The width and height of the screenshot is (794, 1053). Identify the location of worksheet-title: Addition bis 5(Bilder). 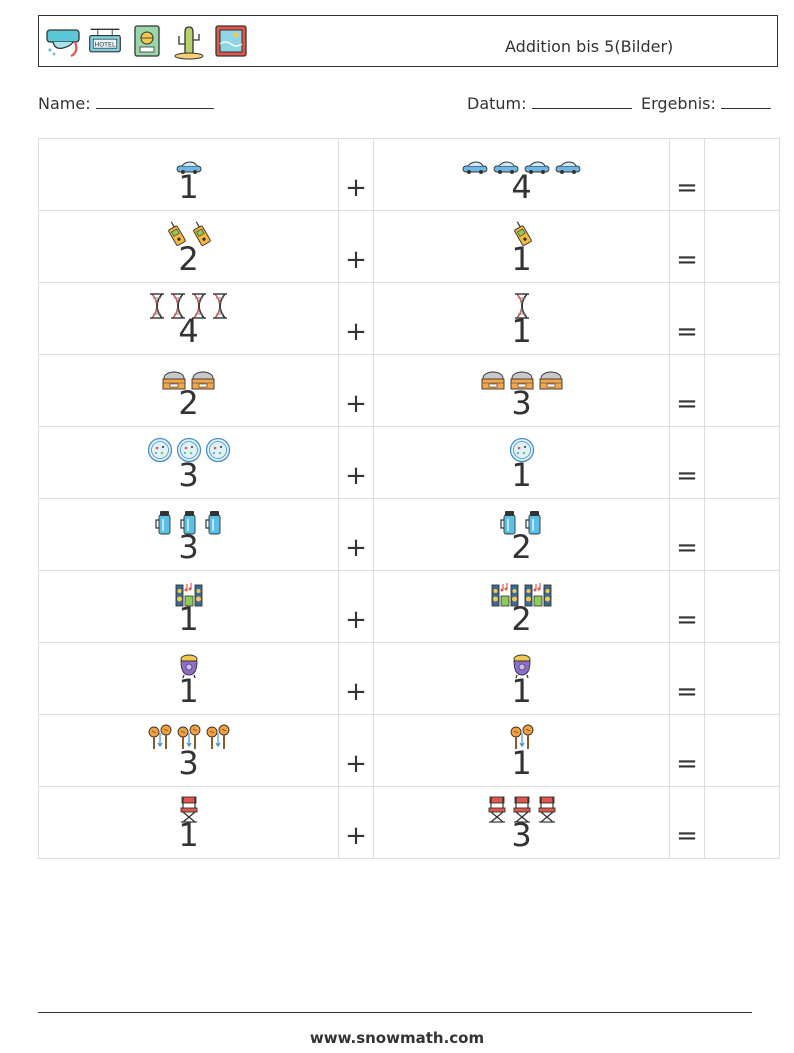
(589, 46).